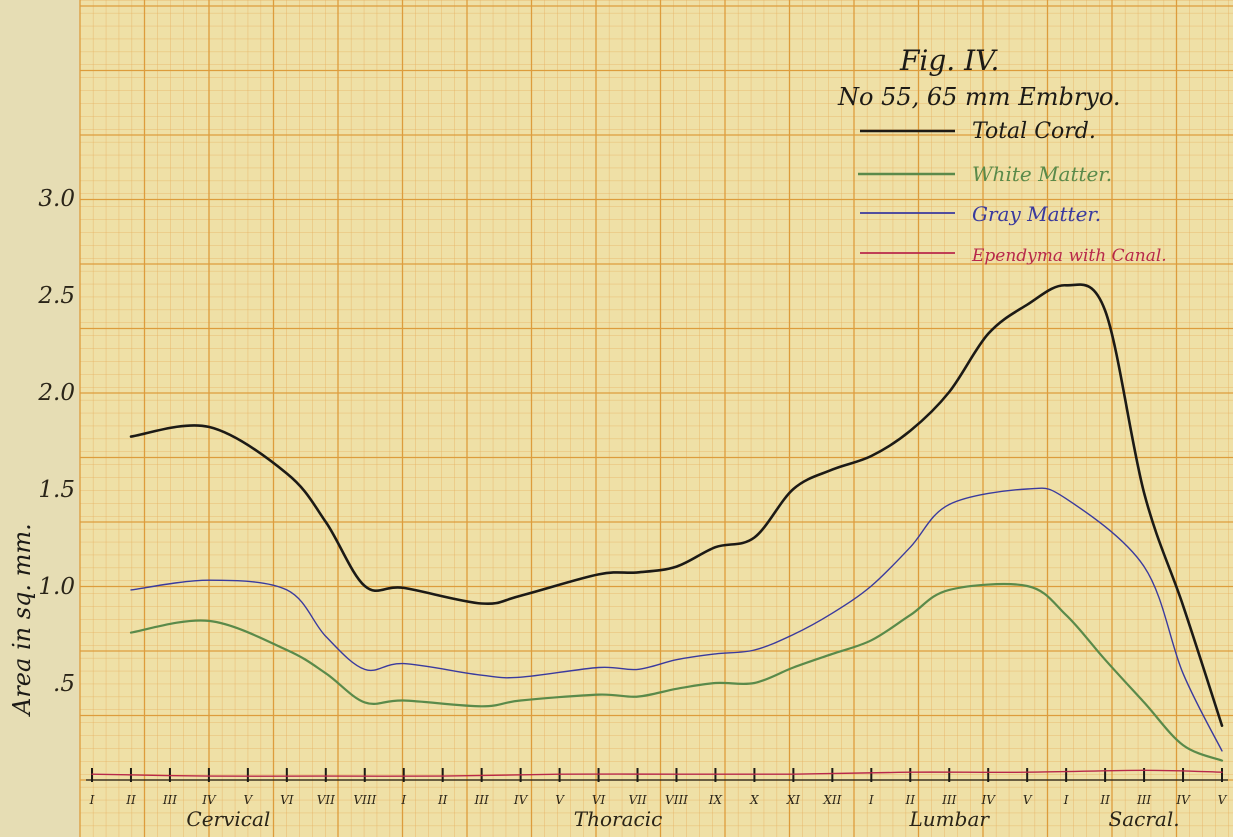 This screenshot has height=837, width=1233. I want to click on series-line-ependyma-with-canal, so click(657, 773).